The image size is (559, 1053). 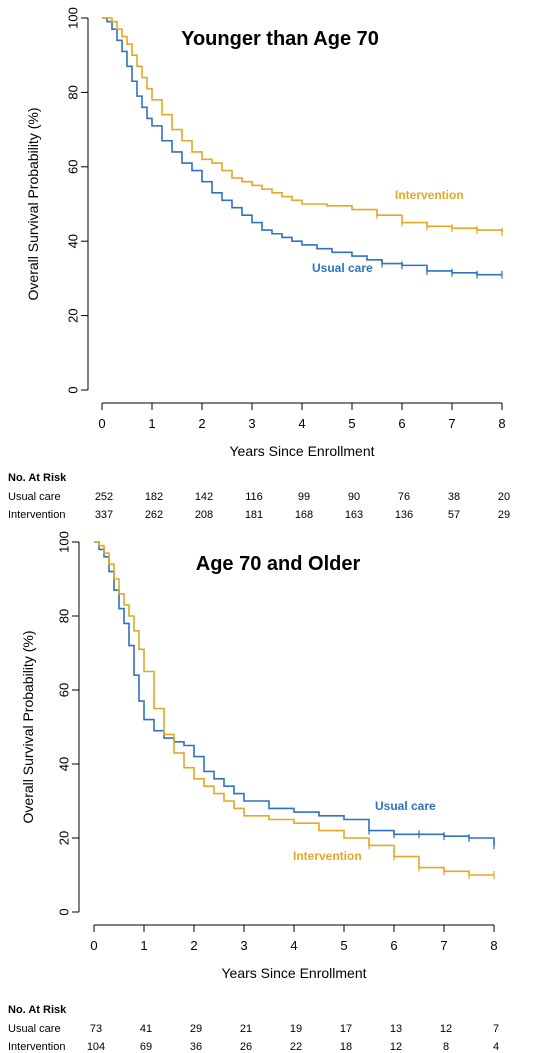 I want to click on risk-count: 104, so click(x=96, y=1047).